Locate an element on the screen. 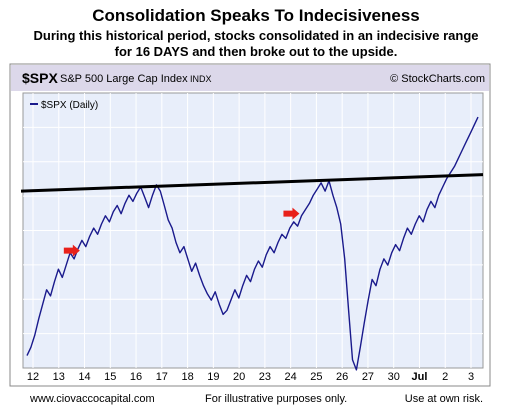 The image size is (512, 414). x-tick-label: 12 is located at coordinates (33, 377).